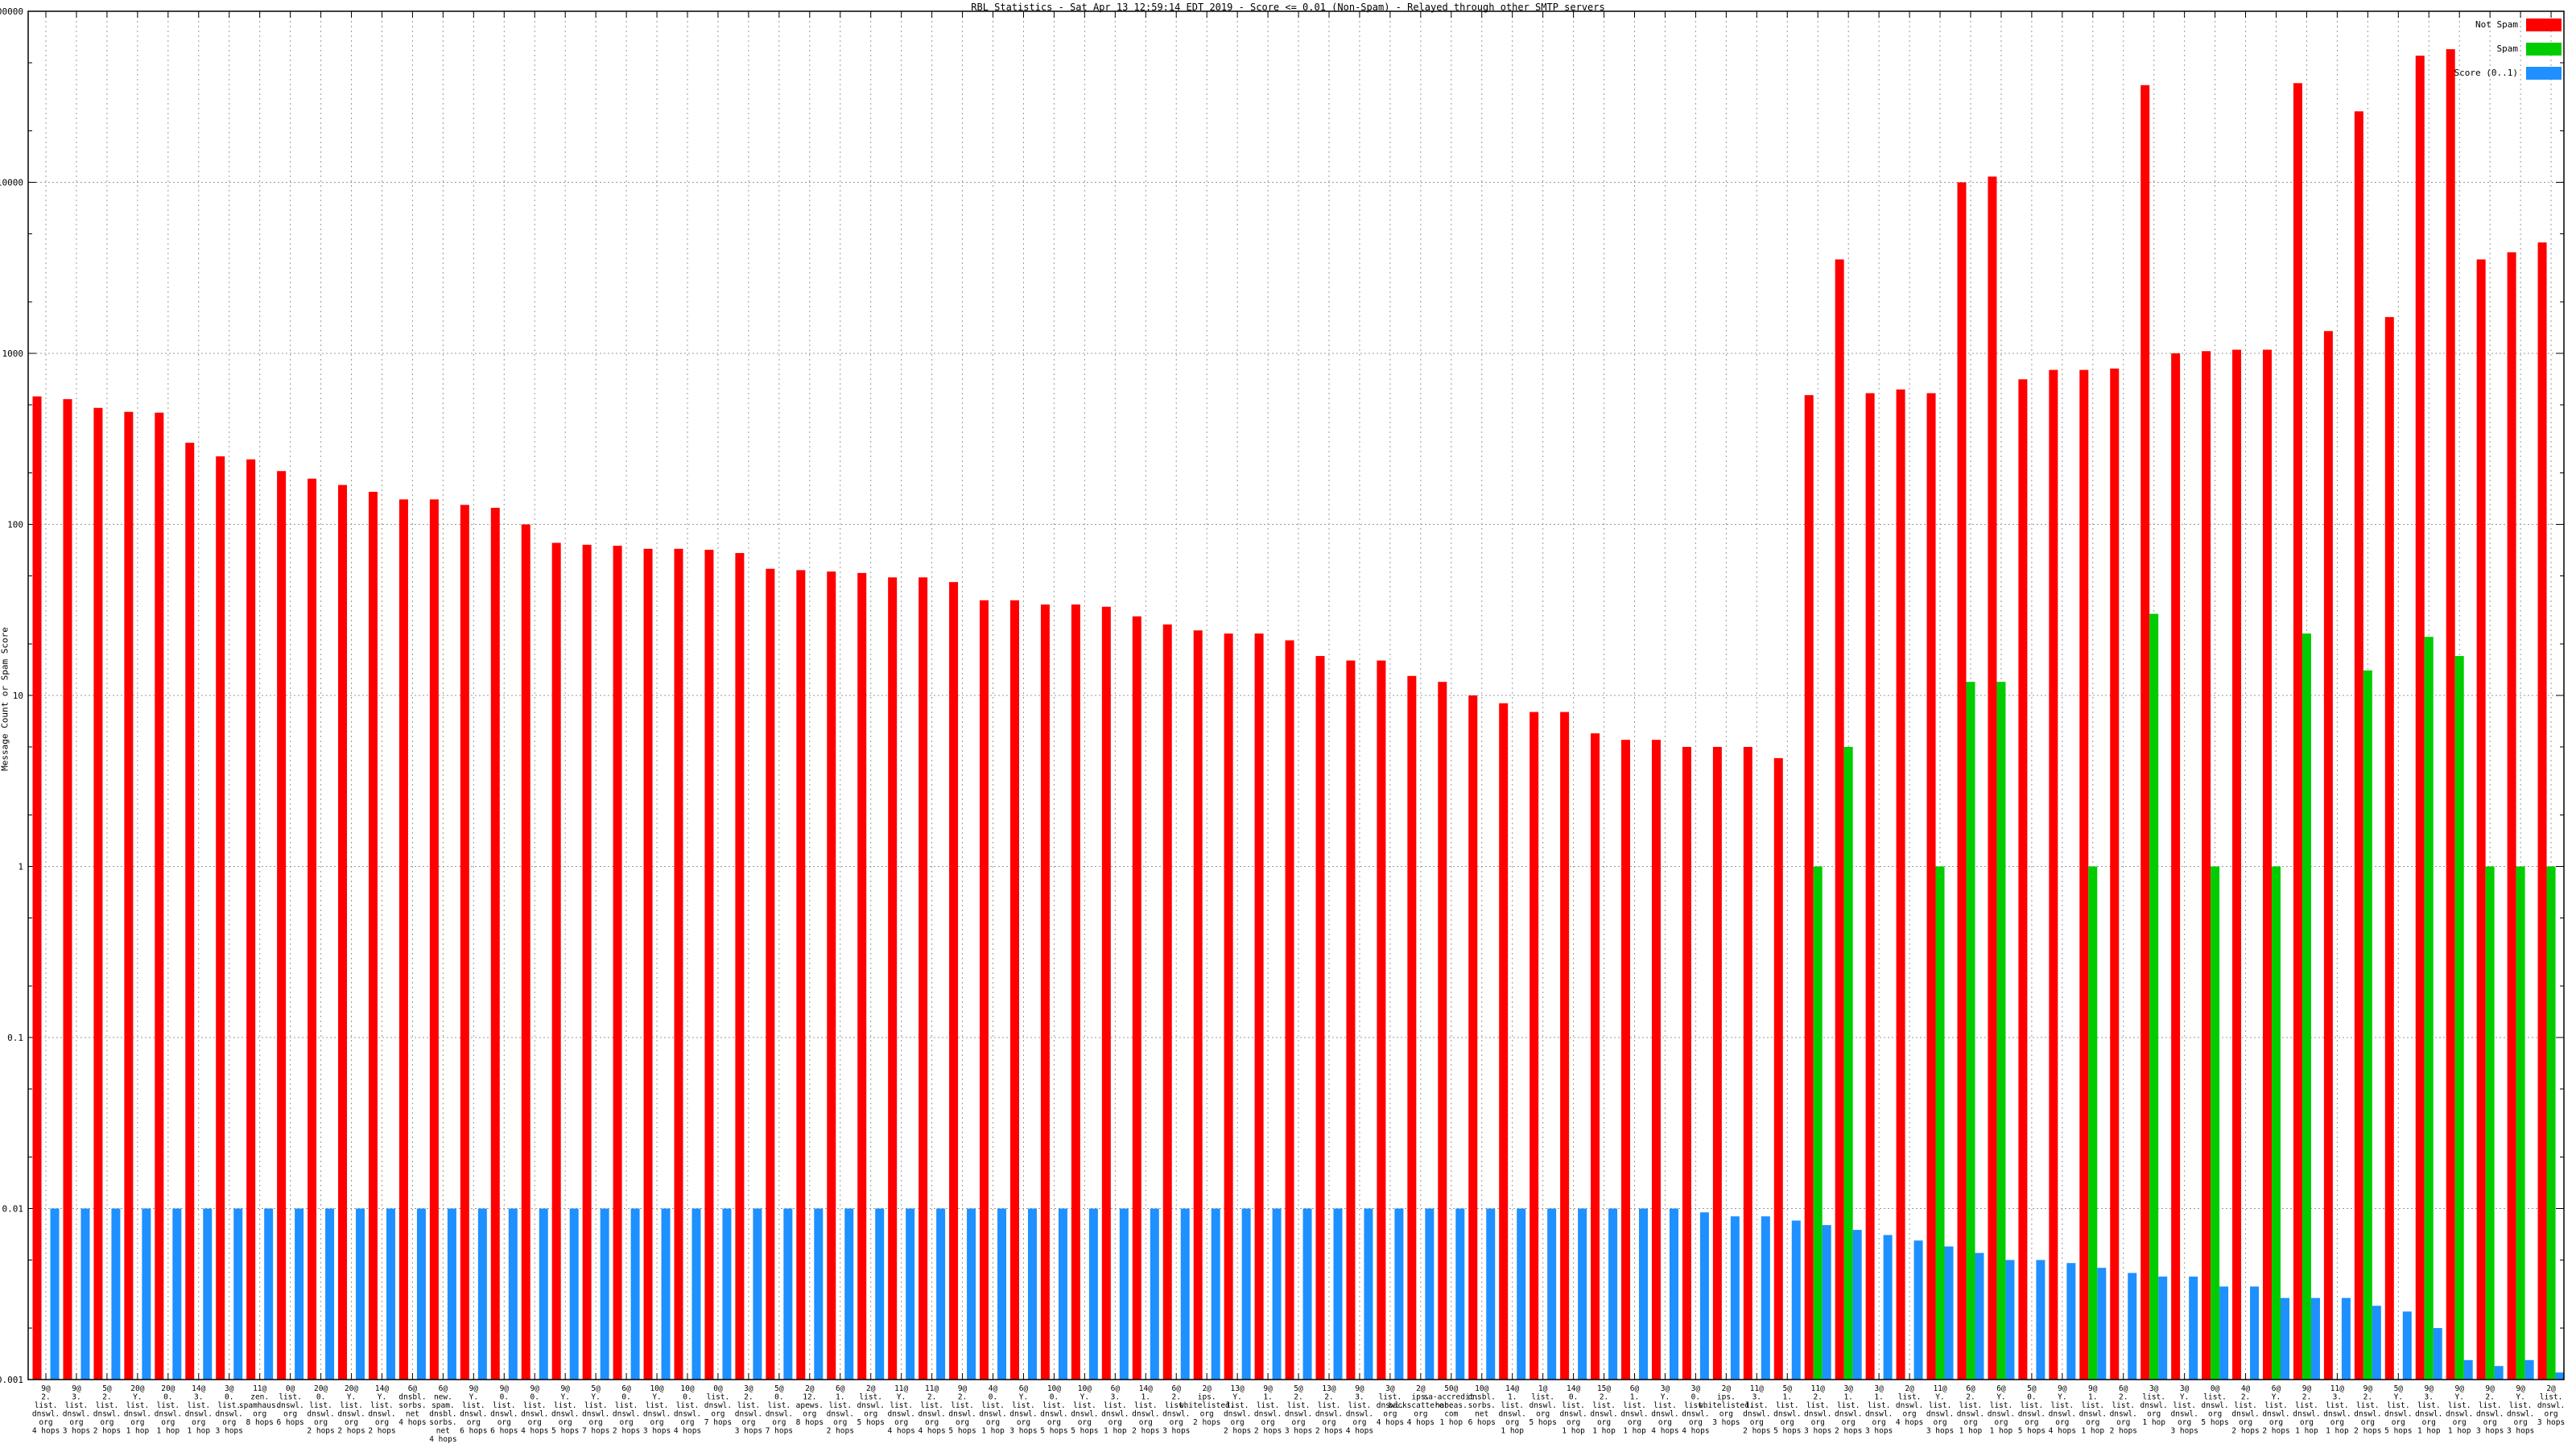  I want to click on x-group-label: 11@ zen. spamhaus. org 8 hops, so click(259, 1405).